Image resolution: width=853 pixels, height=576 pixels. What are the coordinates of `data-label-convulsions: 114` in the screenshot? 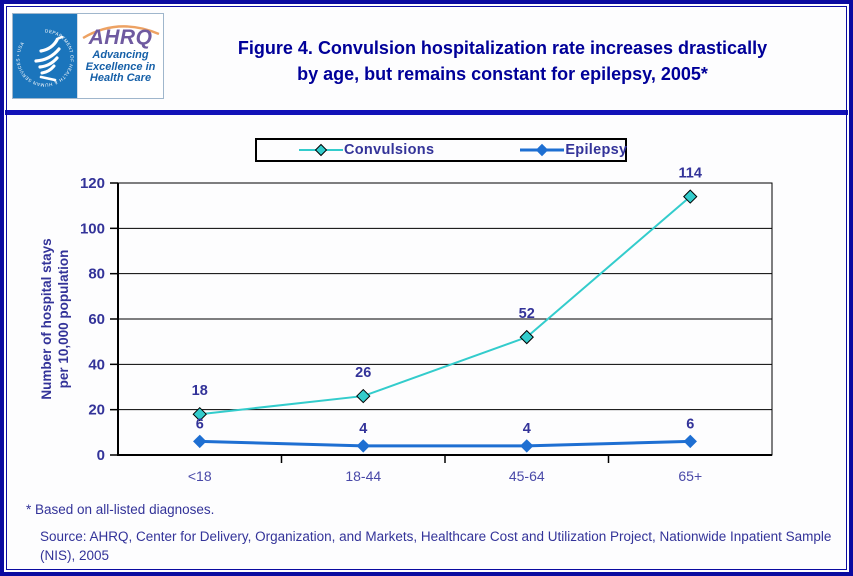 It's located at (690, 174).